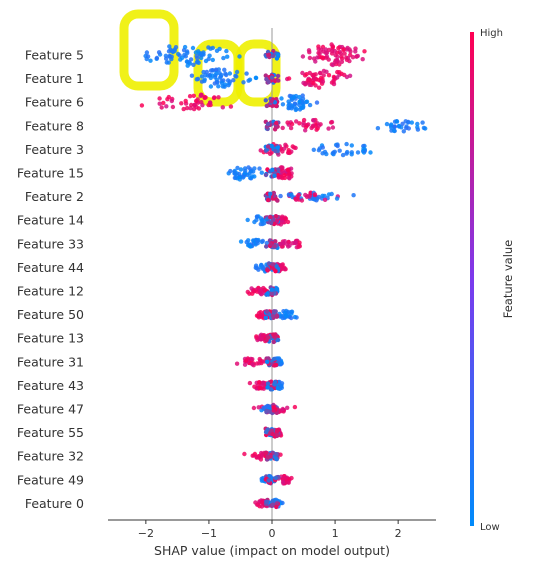 This screenshot has height=568, width=540. I want to click on feature-label: Feature 13, so click(50, 338).